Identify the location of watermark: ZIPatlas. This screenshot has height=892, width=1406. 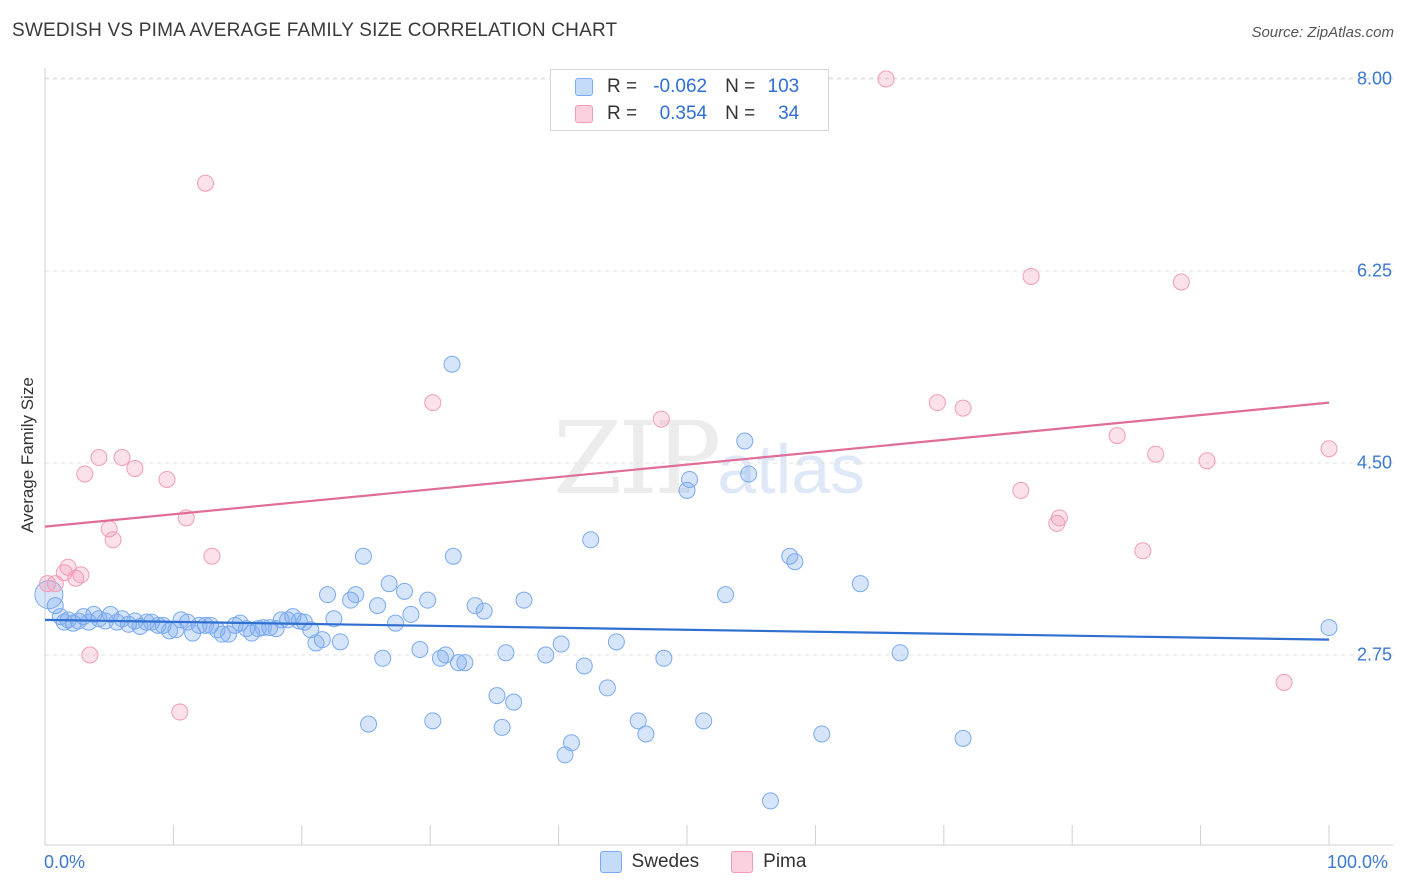
(709, 458).